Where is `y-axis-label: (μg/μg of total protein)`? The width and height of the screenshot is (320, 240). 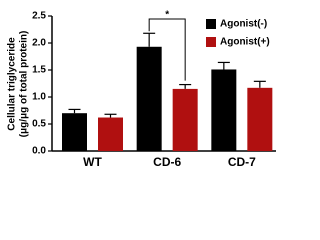 y-axis-label: (μg/μg of total protein) is located at coordinates (24, 84).